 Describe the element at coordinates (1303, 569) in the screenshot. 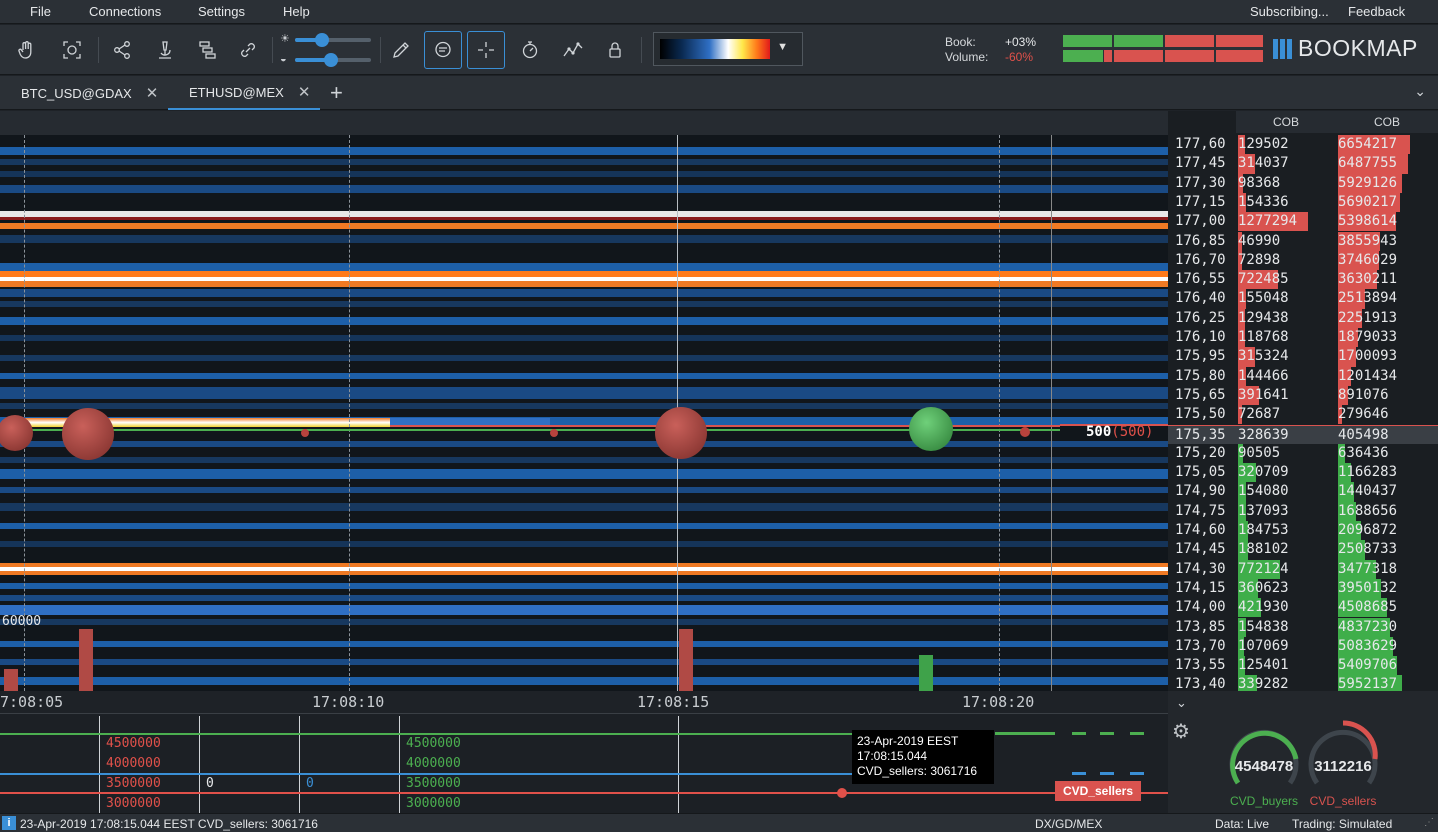

I see `order-book-row: 174,30 772124 3477318` at that location.